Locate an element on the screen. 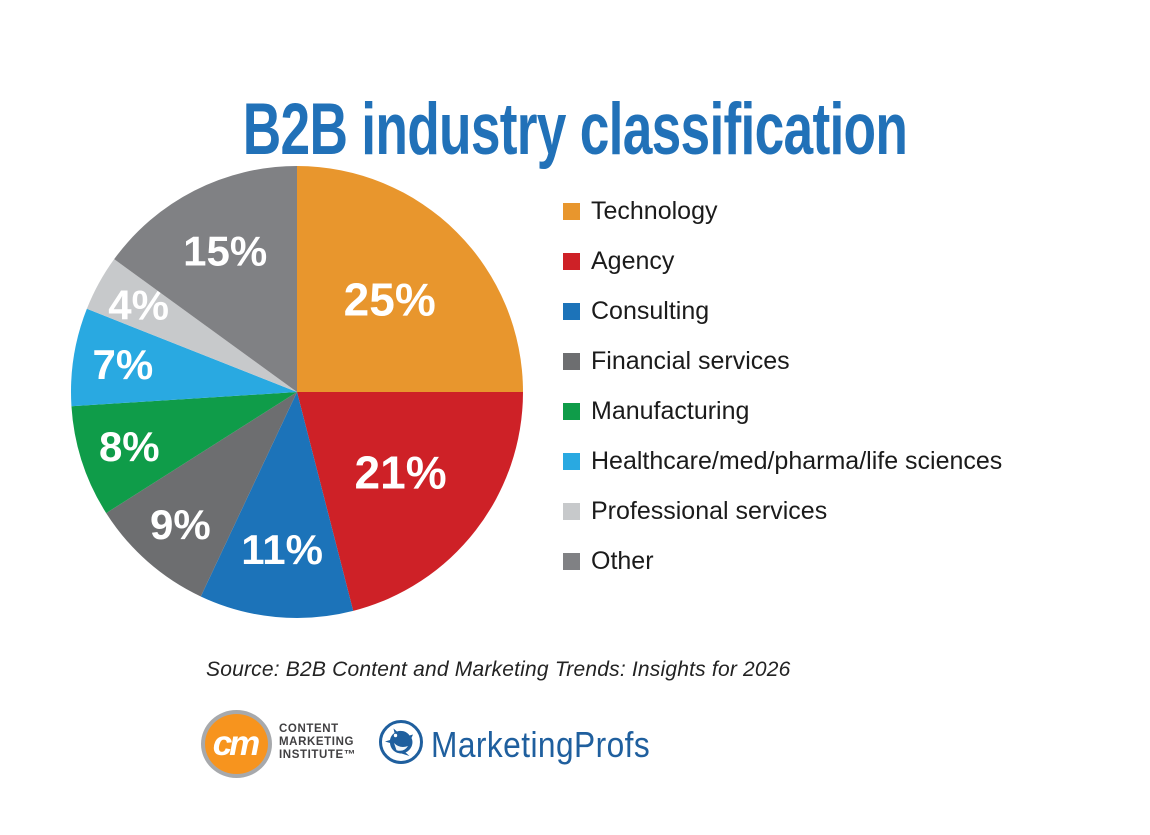 The image size is (1150, 835). cmi-monogram-icon: cm is located at coordinates (236, 744).